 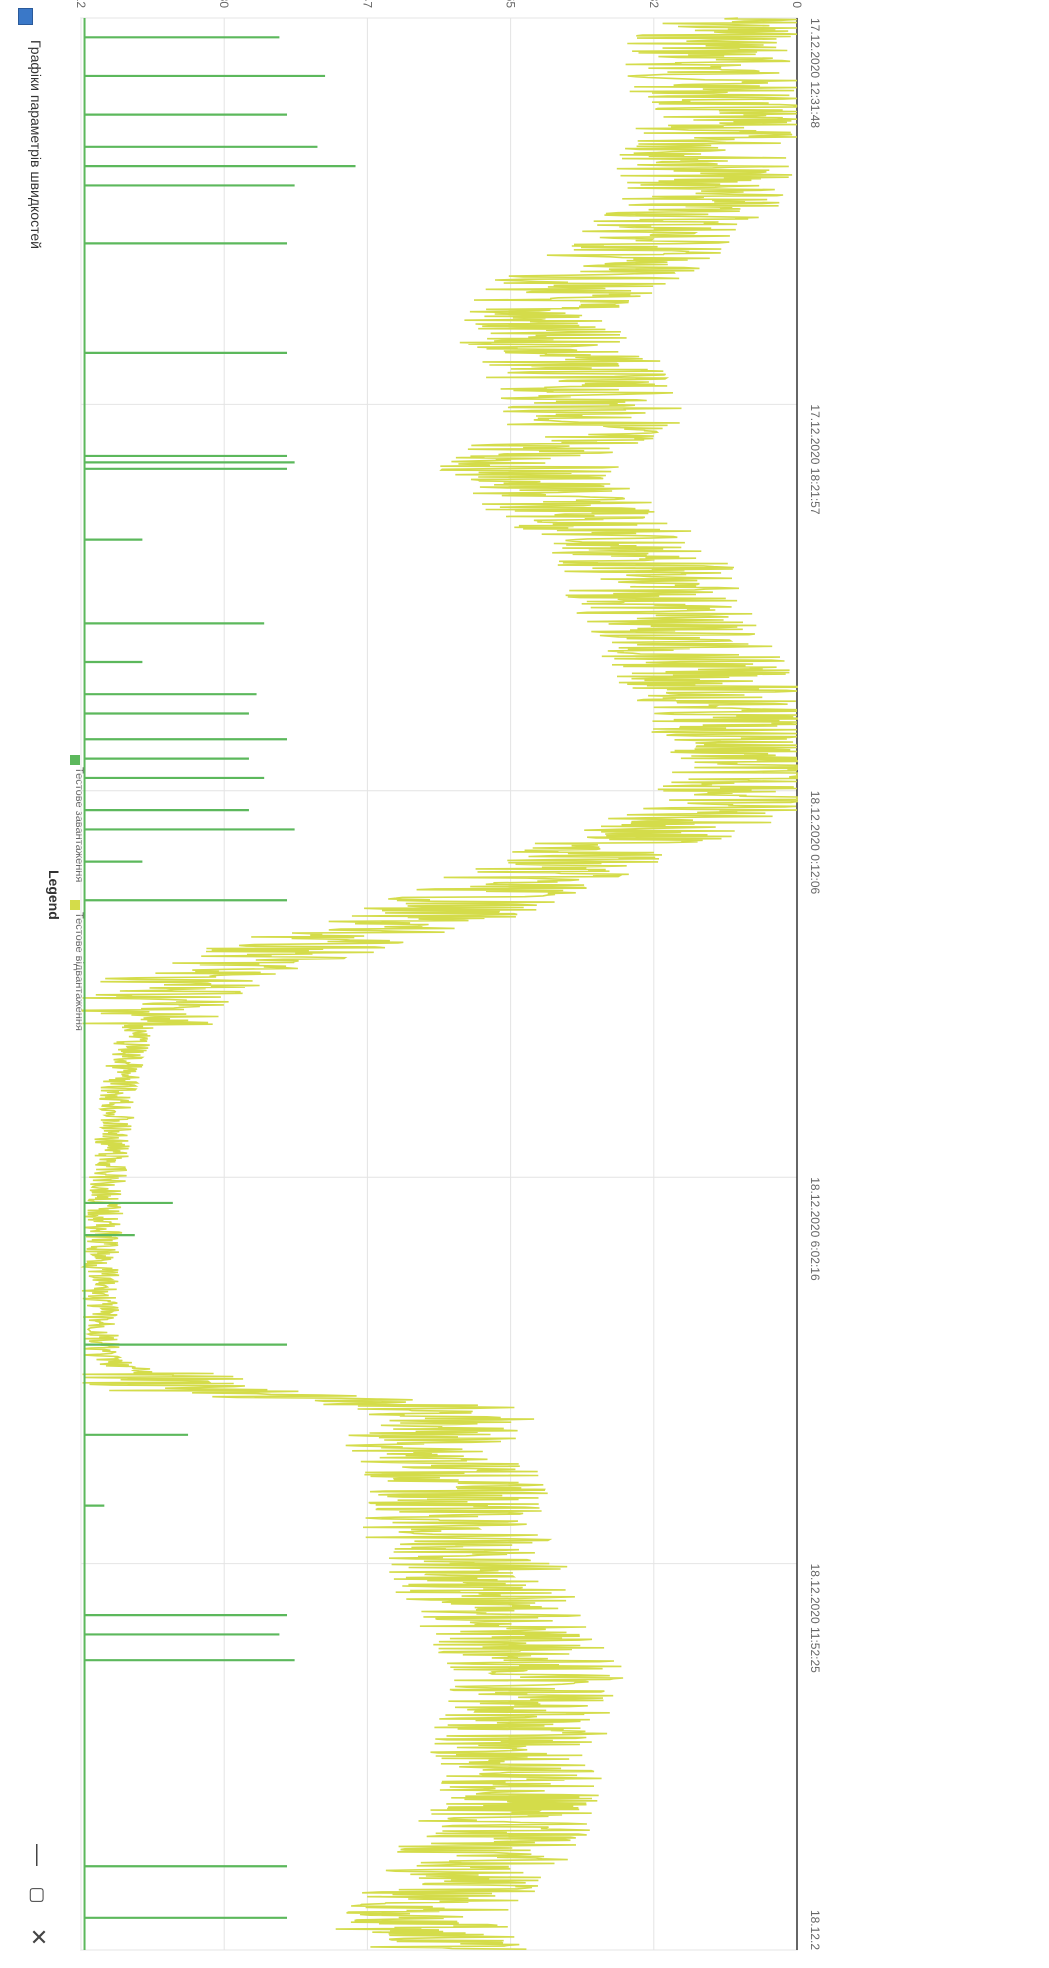 I want to click on x-tick-label: 18.12.2020 0:12:06, so click(x=815, y=843).